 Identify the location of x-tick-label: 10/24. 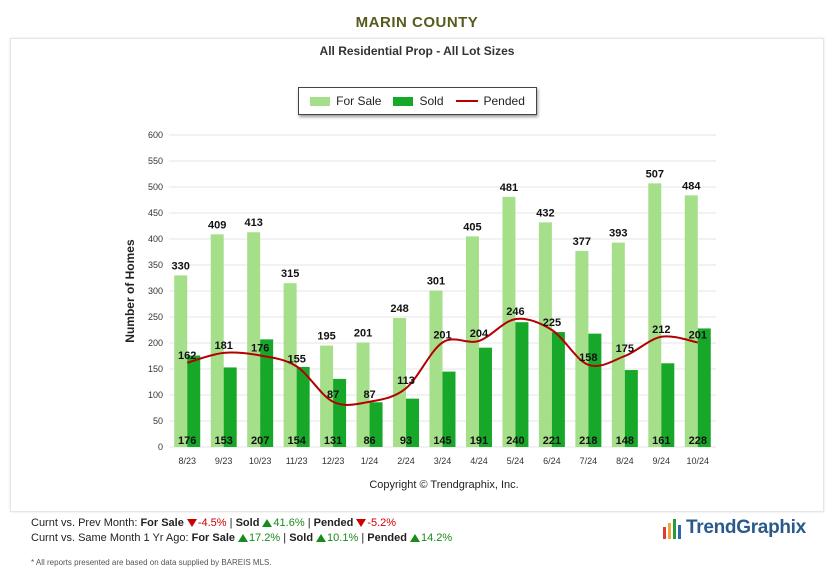
(698, 461).